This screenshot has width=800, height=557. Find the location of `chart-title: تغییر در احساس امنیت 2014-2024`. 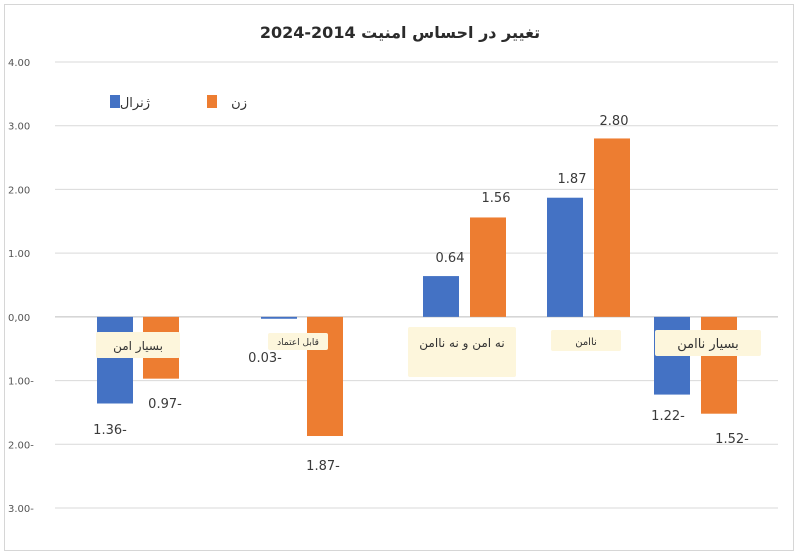

chart-title: تغییر در احساس امنیت 2014-2024 is located at coordinates (400, 32).